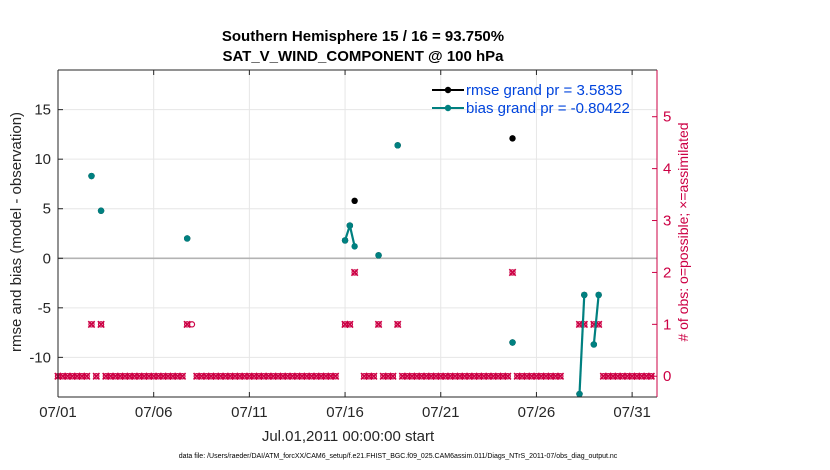  Describe the element at coordinates (667, 117) in the screenshot. I see `y2-tick-label: 5` at that location.